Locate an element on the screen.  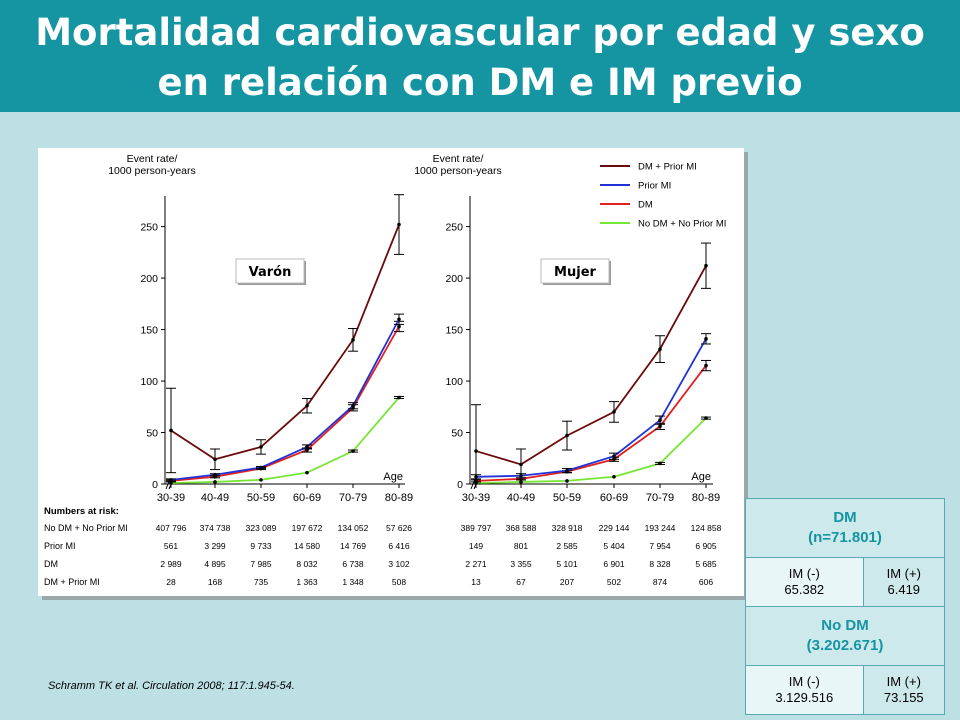
varon-xtick-label-2: 50-59 is located at coordinates (261, 498).